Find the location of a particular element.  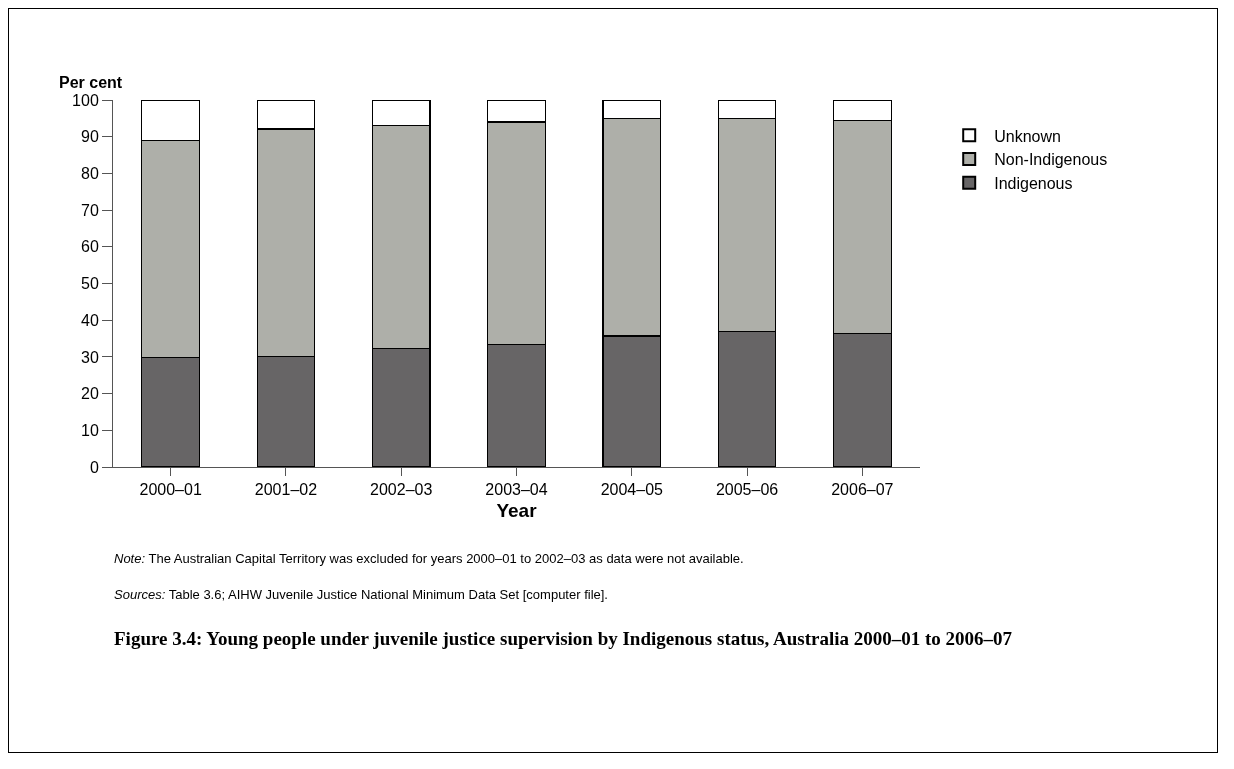

x-tick-label: 2002–03 is located at coordinates (401, 490).